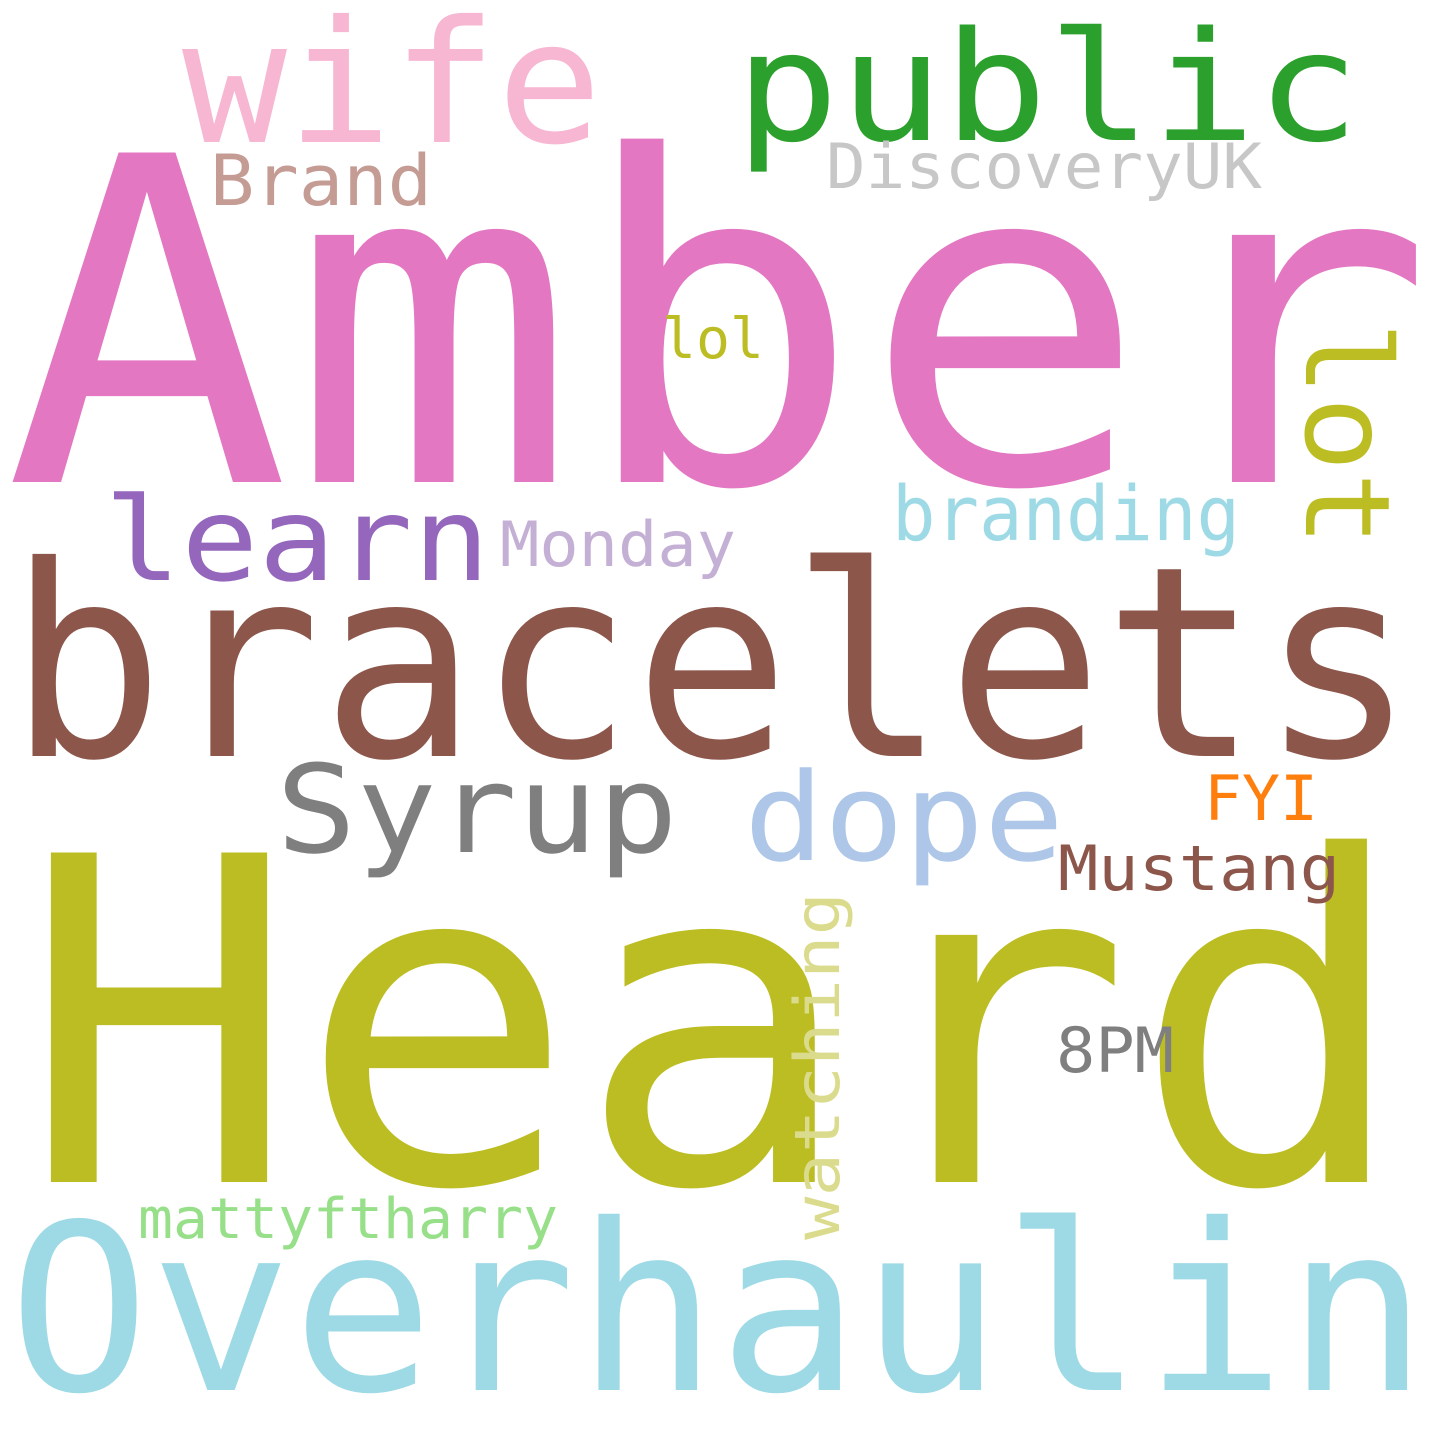 Image resolution: width=1440 pixels, height=1445 pixels. I want to click on word-brand: Brand, so click(321, 181).